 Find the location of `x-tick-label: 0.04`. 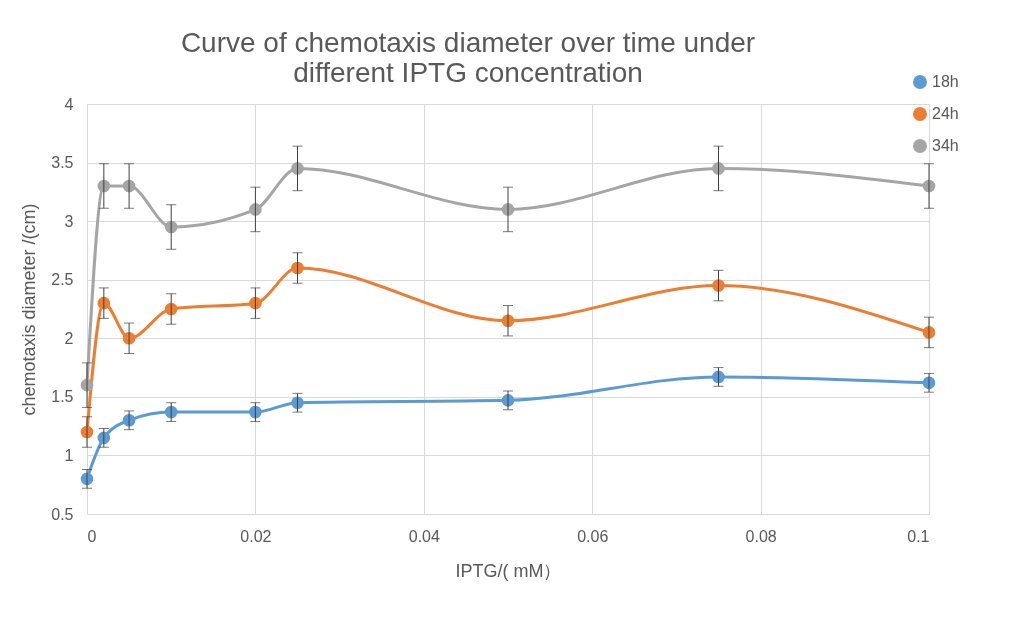

x-tick-label: 0.04 is located at coordinates (424, 536).